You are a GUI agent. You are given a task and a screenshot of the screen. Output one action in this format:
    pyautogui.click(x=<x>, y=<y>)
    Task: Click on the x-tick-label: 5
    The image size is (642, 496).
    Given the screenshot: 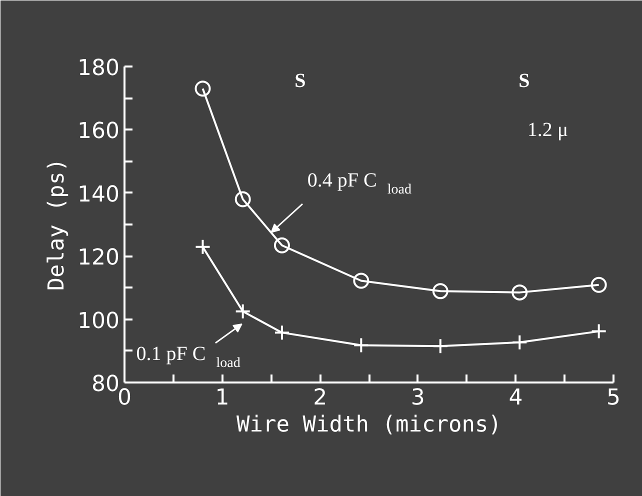 What is the action you would take?
    pyautogui.click(x=613, y=398)
    